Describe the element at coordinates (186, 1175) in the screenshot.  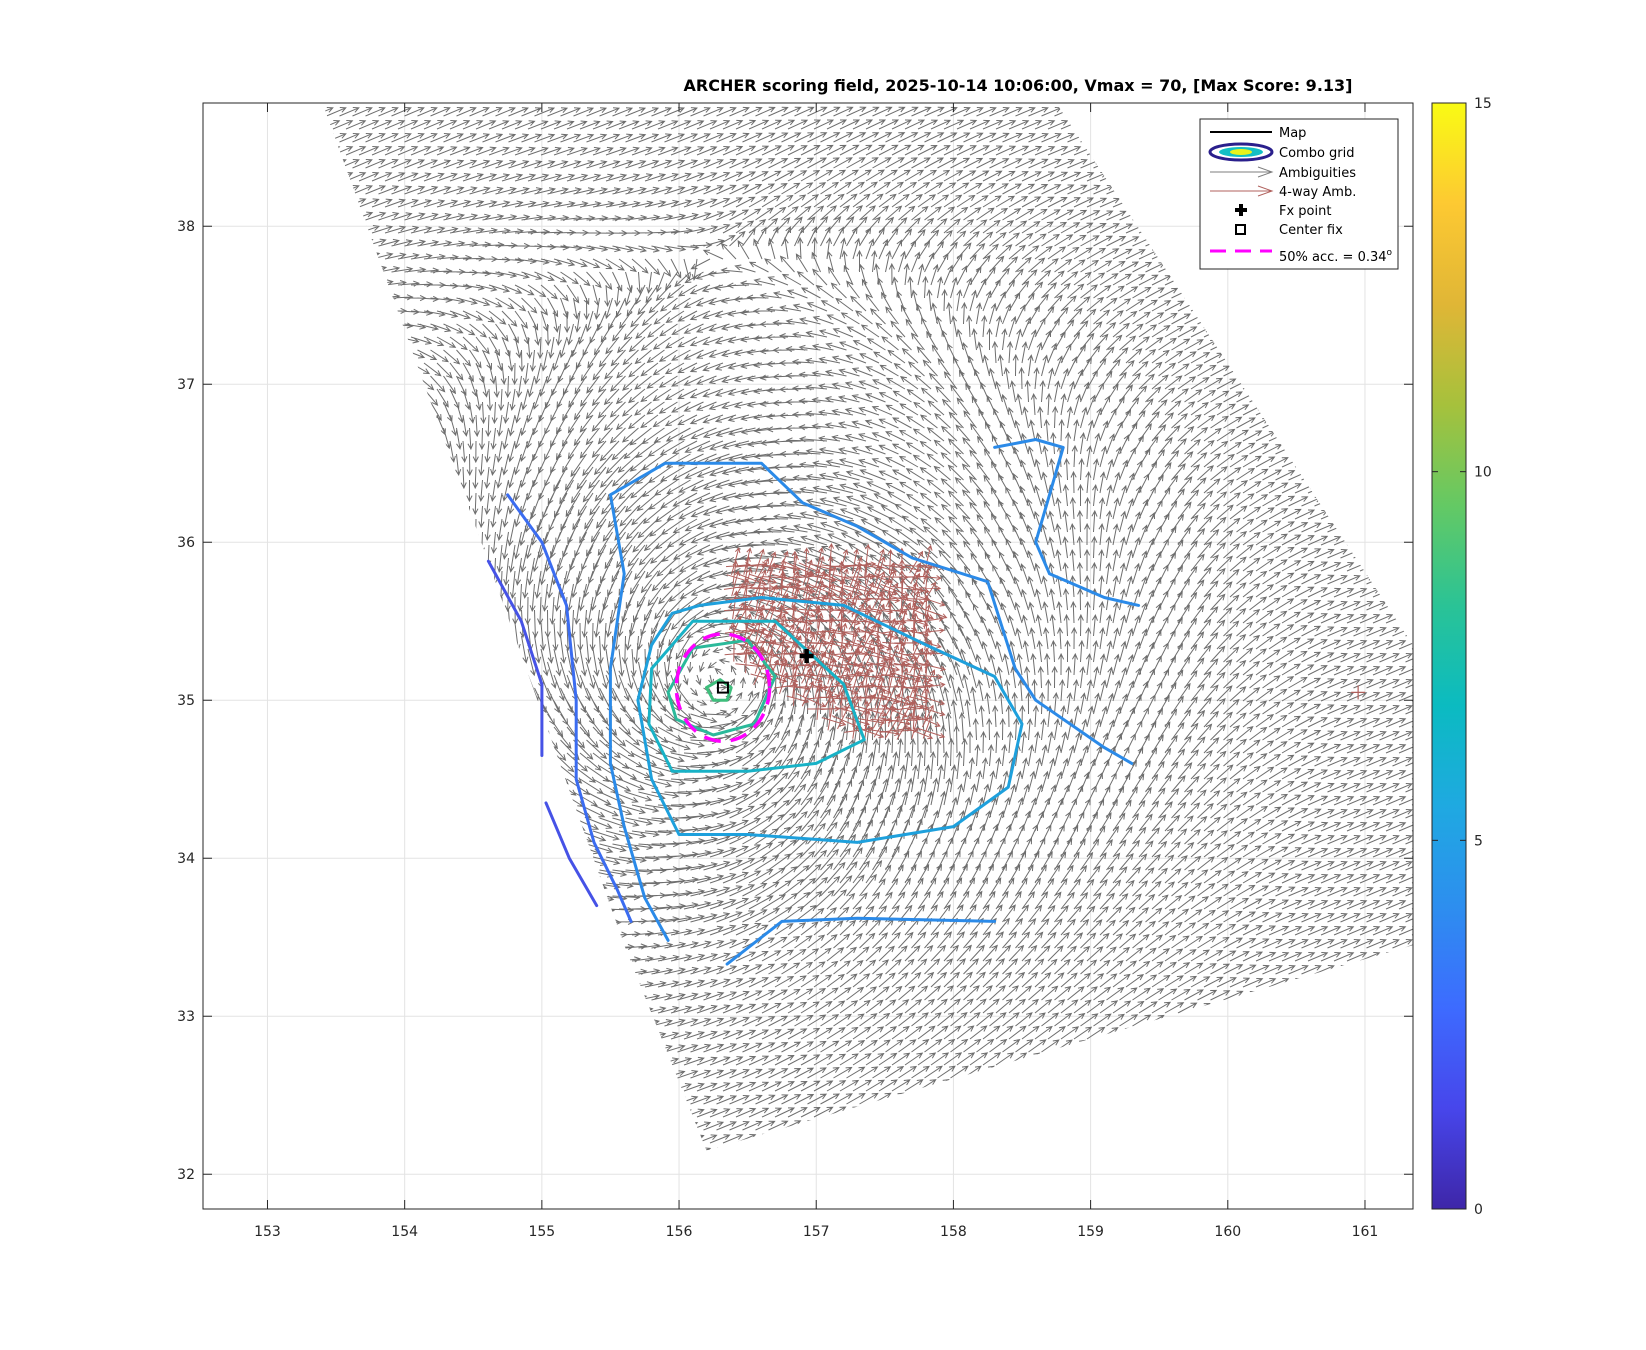
I see `y-tick-label: 32` at that location.